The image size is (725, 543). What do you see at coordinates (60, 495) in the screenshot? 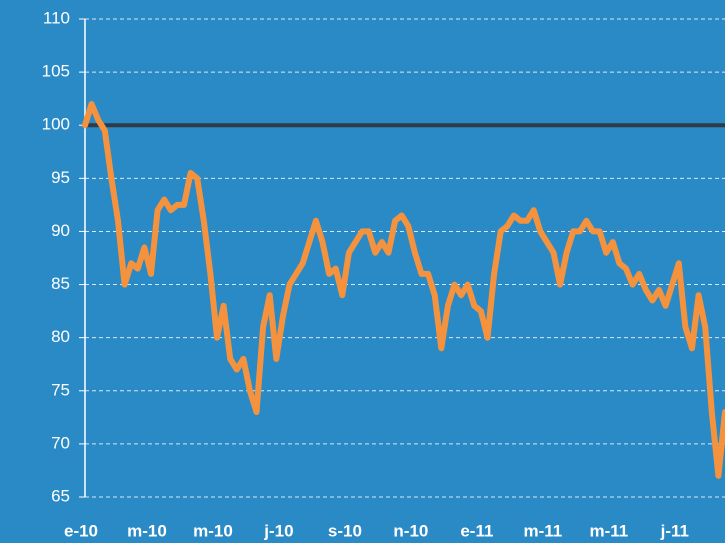
I see `y-tick-label: 65` at bounding box center [60, 495].